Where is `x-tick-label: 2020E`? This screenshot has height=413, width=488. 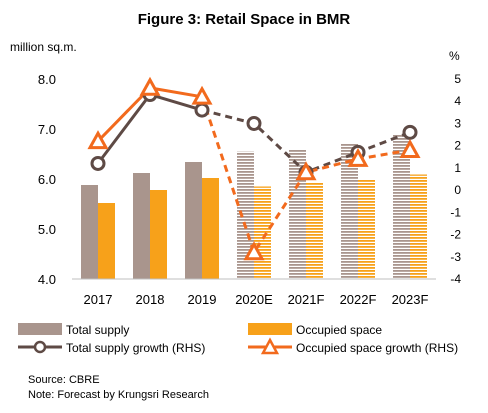
x-tick-label: 2020E is located at coordinates (254, 299).